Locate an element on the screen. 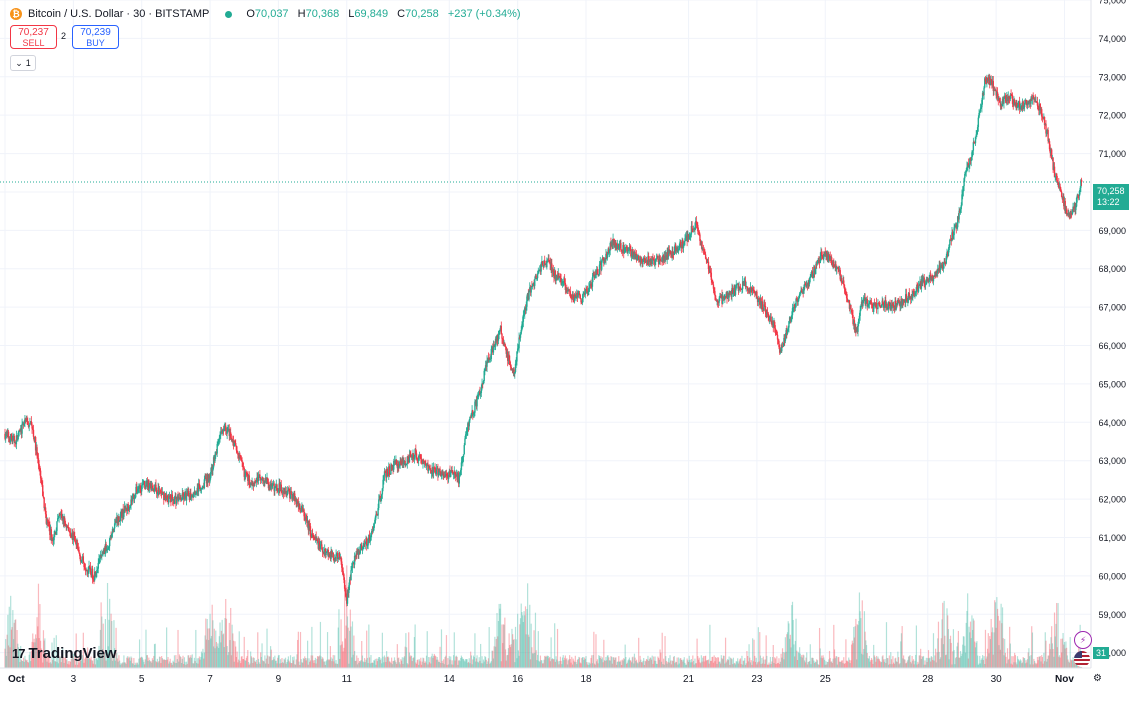  tradingview-logo: 17 TradingView is located at coordinates (64, 653).